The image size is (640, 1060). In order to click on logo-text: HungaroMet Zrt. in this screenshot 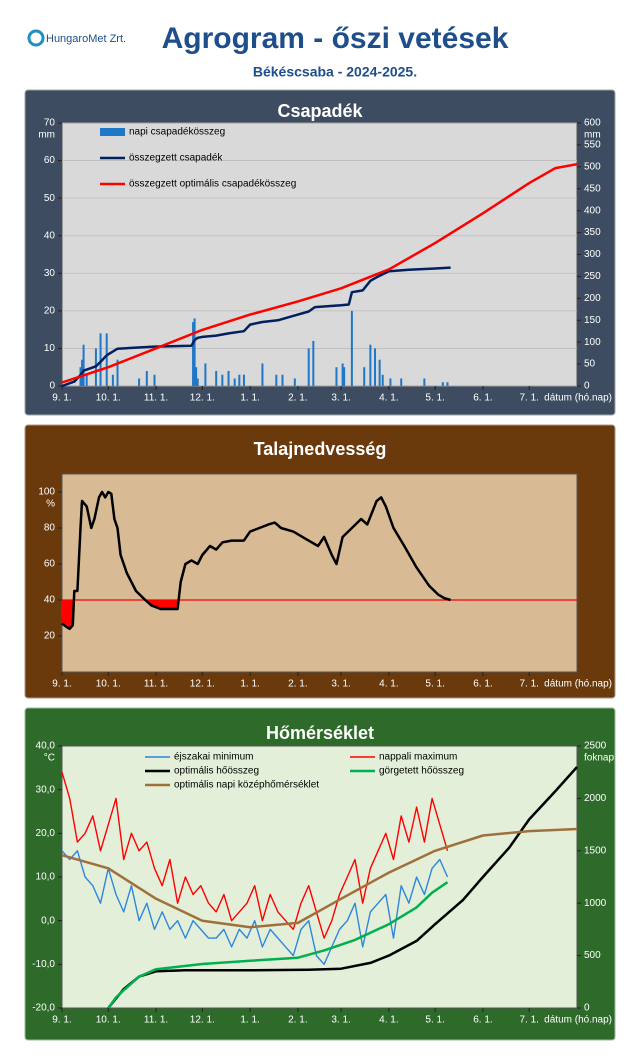, I will do `click(86, 39)`.